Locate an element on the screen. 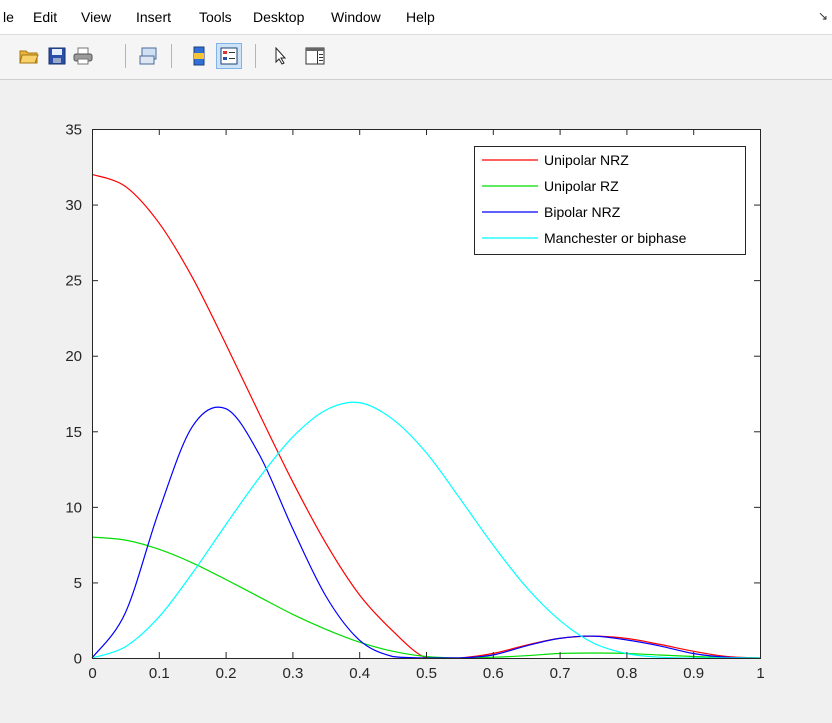 This screenshot has height=723, width=832. colorbar-icon is located at coordinates (199, 56).